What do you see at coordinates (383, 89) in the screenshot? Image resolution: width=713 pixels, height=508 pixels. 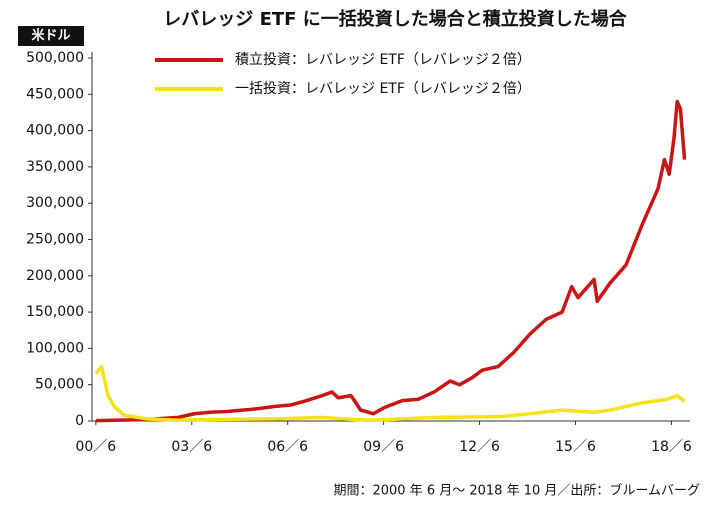 I see `legend-label: 一括投資：レバレッジ ETF（レバレッジ２倍）` at bounding box center [383, 89].